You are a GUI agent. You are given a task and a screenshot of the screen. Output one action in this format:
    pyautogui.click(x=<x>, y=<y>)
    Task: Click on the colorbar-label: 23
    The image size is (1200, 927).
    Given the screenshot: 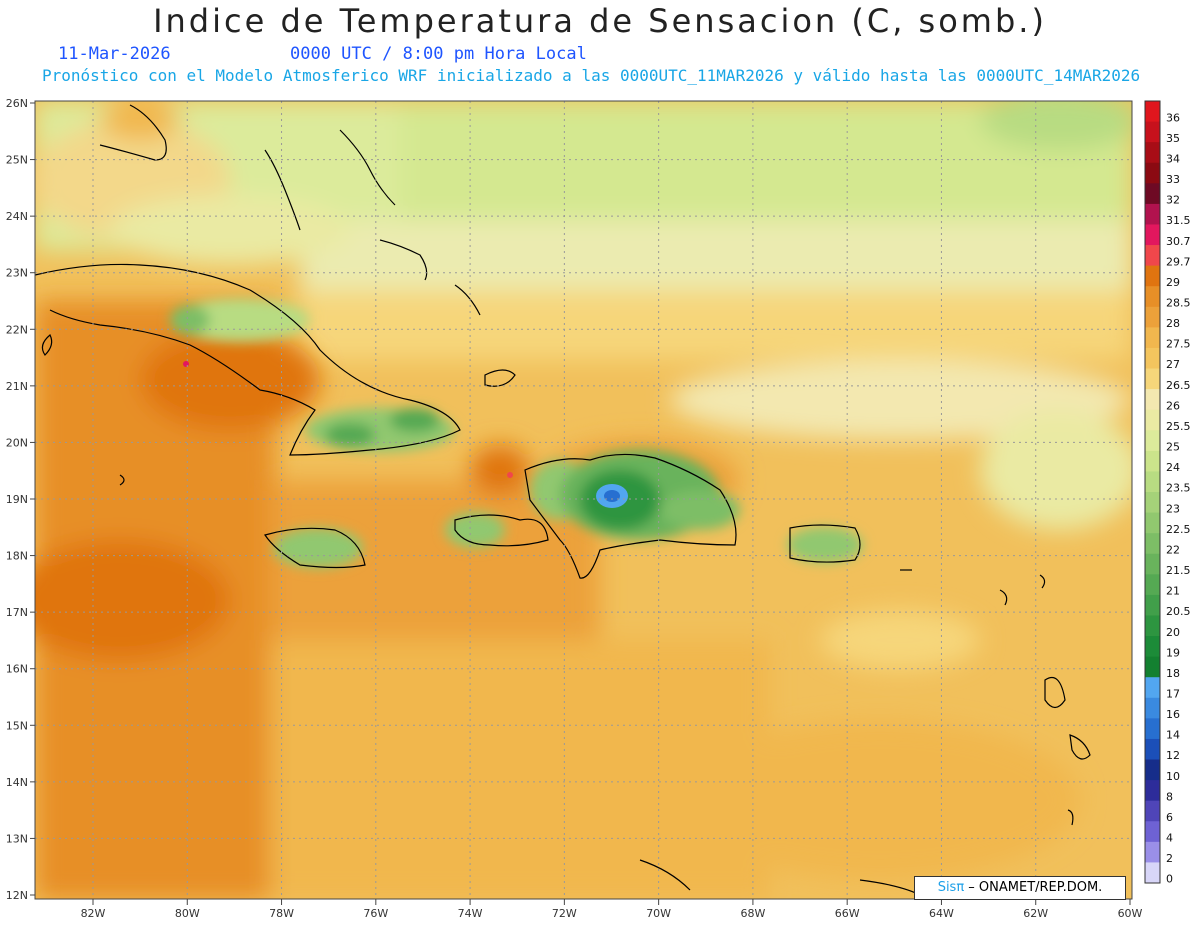 What is the action you would take?
    pyautogui.click(x=1173, y=508)
    